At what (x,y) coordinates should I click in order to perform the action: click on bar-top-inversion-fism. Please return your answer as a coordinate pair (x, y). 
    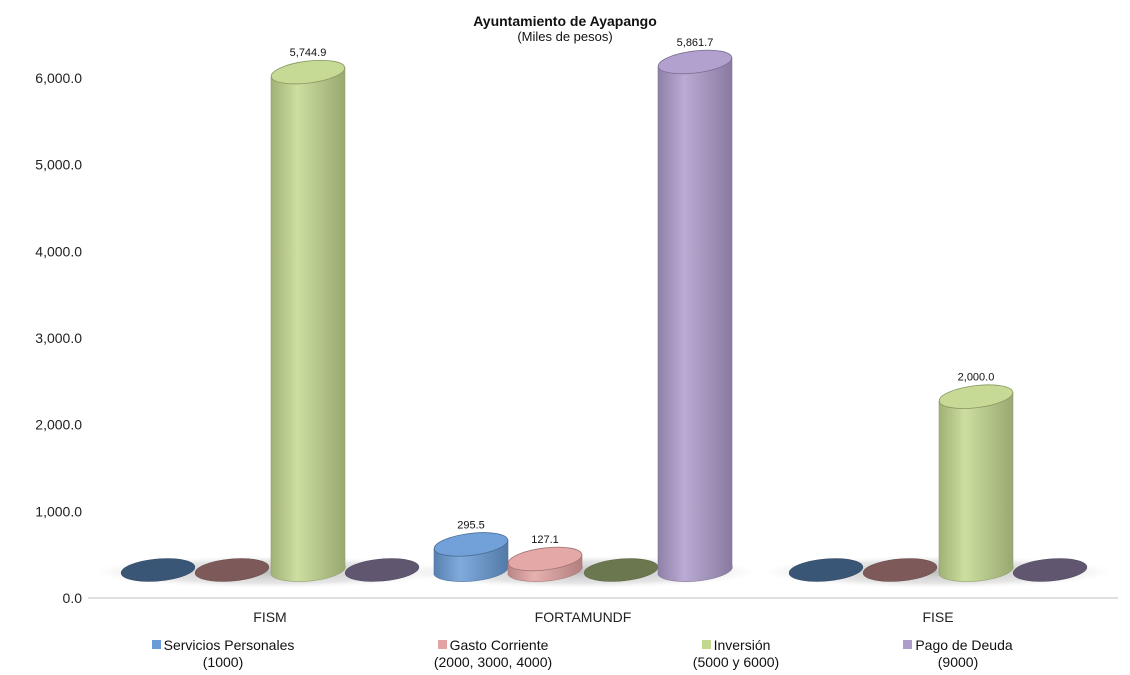
    Looking at the image, I should click on (308, 72).